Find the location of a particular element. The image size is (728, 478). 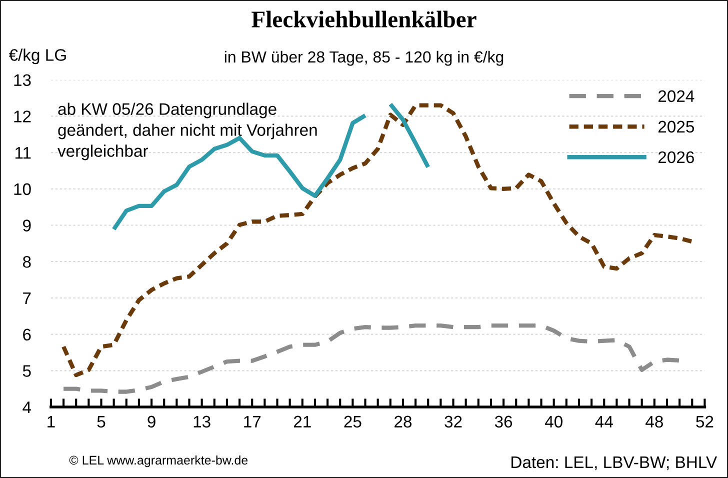

y-tick-label: 4 is located at coordinates (27, 408).